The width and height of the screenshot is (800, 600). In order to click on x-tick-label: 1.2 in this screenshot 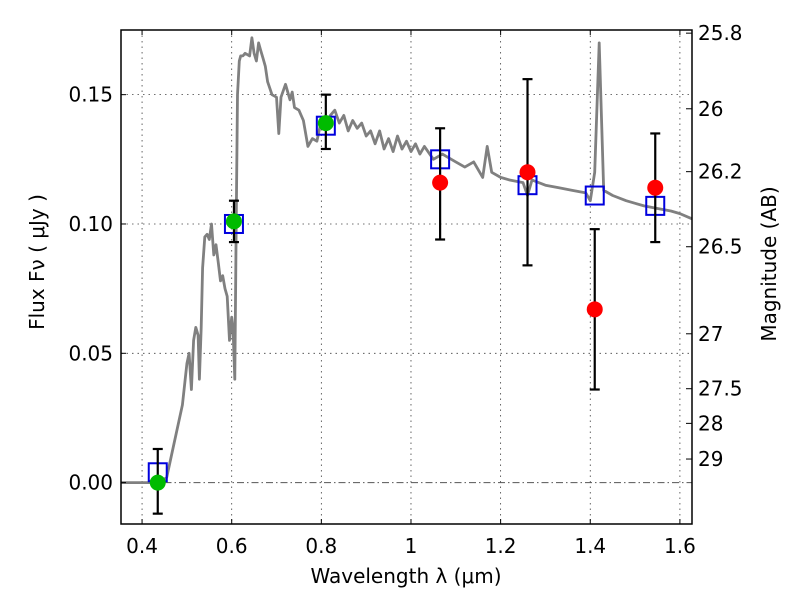, I will do `click(501, 546)`.